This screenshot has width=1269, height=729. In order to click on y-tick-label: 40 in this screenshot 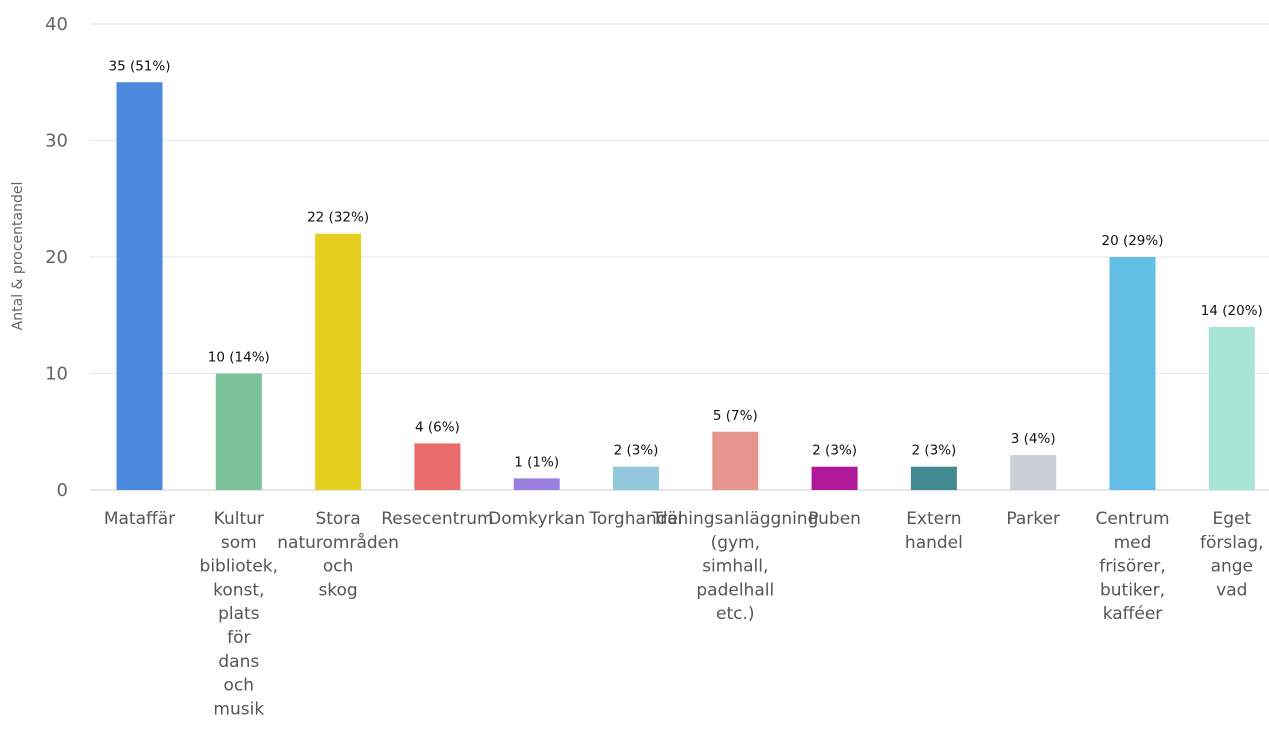, I will do `click(56, 24)`.